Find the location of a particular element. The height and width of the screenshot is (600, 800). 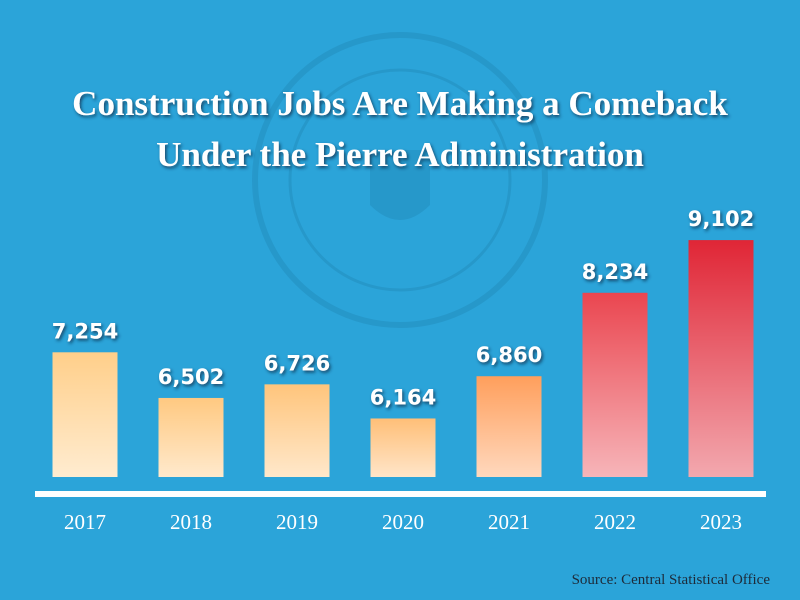

x-tick-label: 2018 is located at coordinates (191, 522).